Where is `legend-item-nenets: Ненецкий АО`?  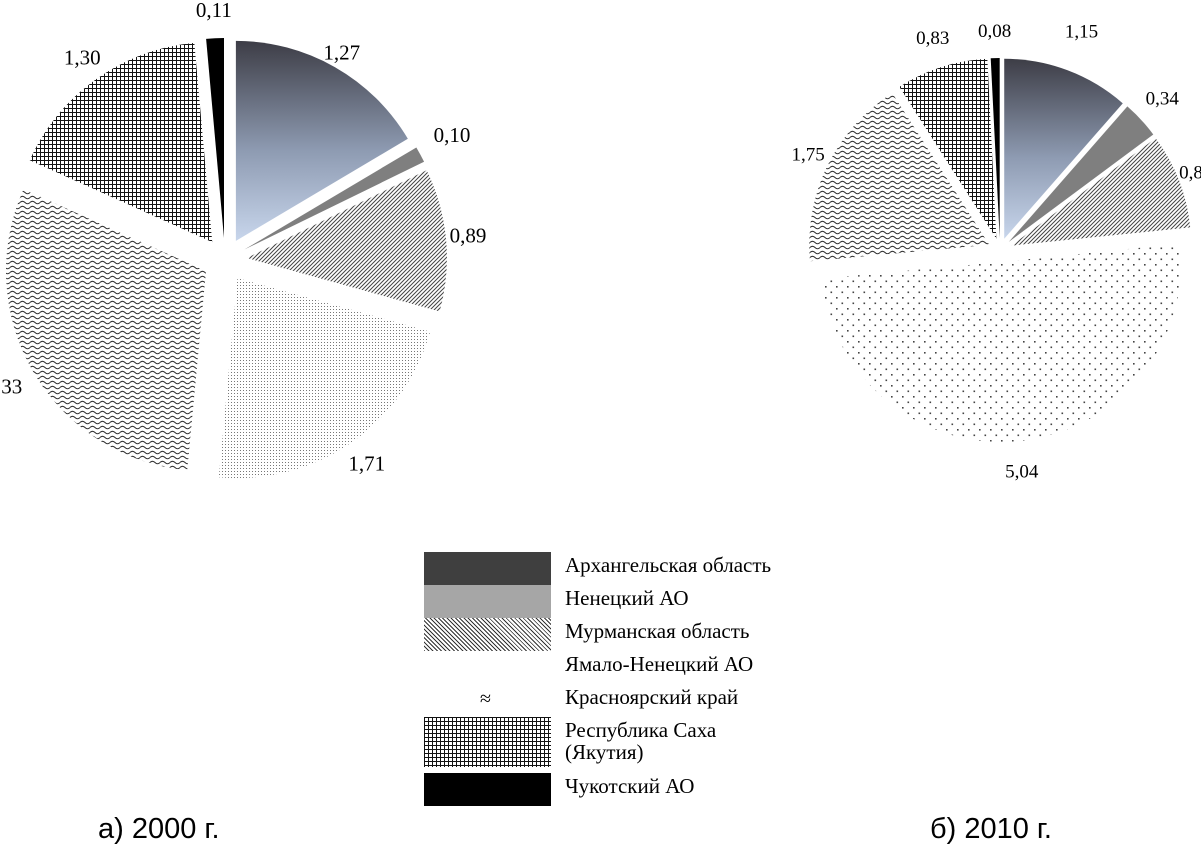 legend-item-nenets: Ненецкий АО is located at coordinates (654, 600).